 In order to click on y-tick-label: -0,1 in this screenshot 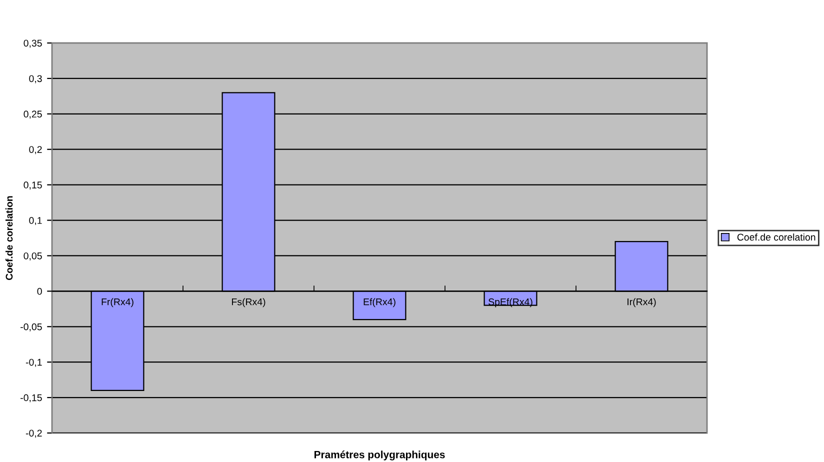, I will do `click(34, 362)`.